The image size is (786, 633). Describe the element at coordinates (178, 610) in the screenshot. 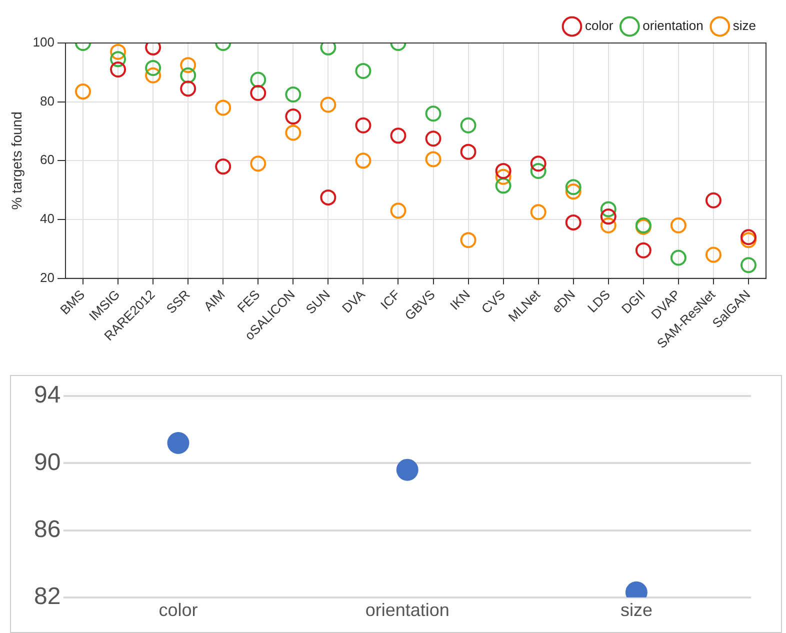

I see `x-tick-label: color` at that location.